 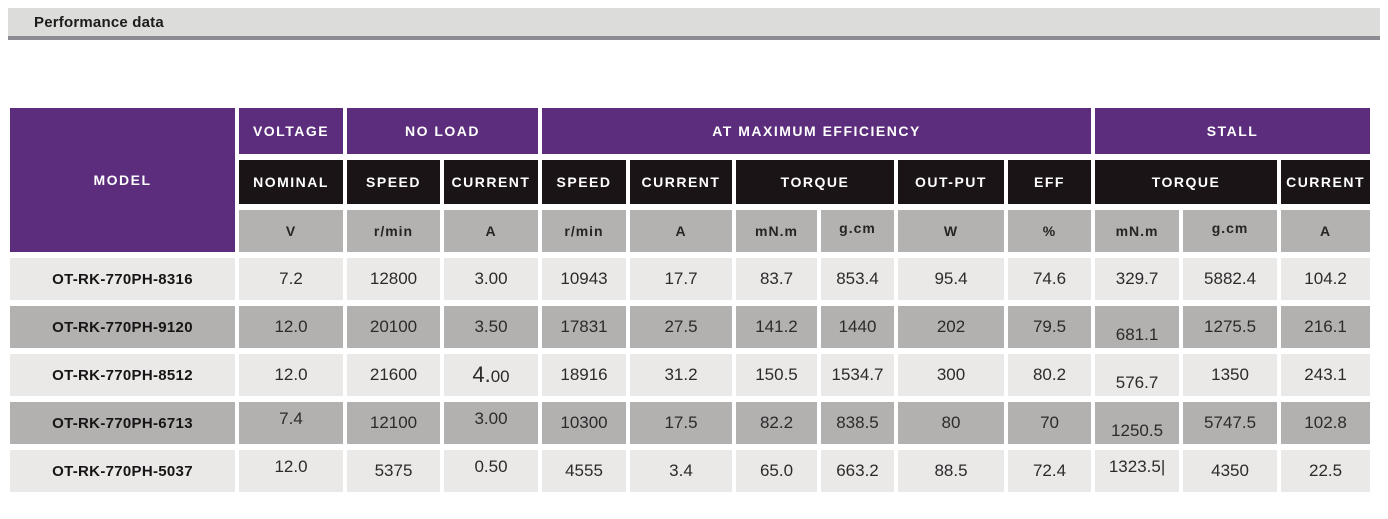 What do you see at coordinates (1137, 279) in the screenshot?
I see `value-cell: 329.7` at bounding box center [1137, 279].